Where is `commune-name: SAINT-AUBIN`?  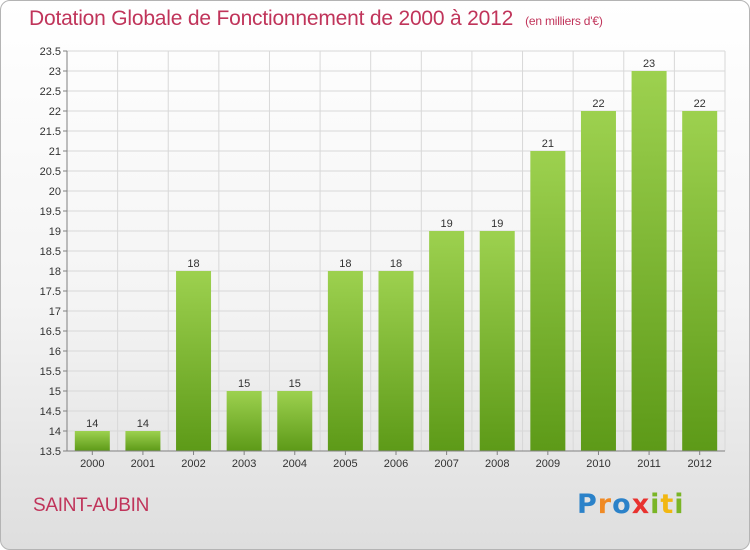 commune-name: SAINT-AUBIN is located at coordinates (91, 505).